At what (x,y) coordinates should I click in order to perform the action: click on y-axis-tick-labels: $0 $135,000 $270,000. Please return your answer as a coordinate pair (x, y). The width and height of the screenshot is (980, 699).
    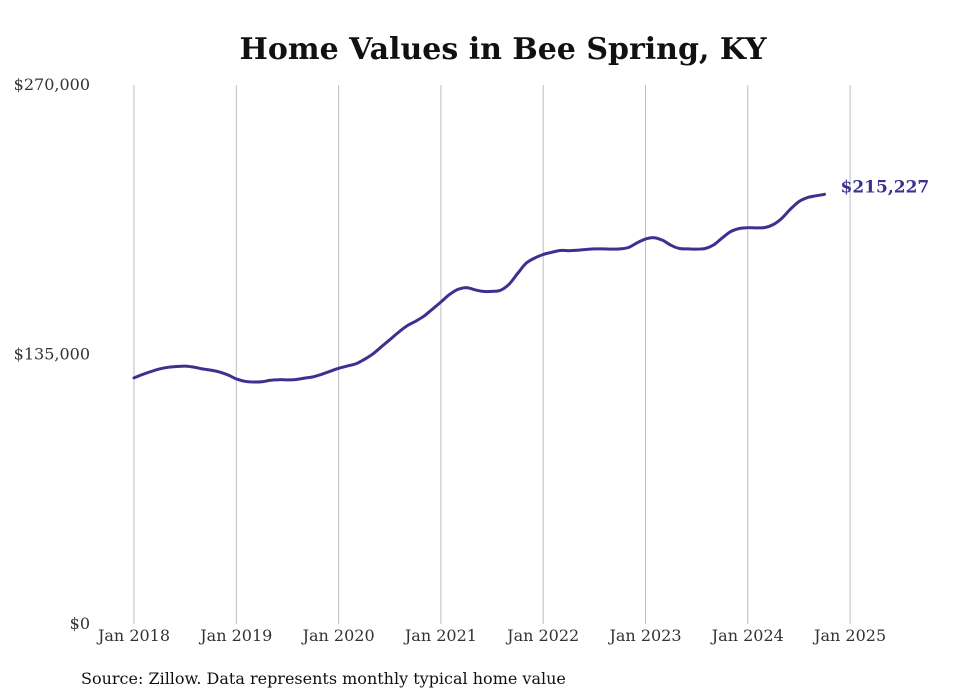
    Looking at the image, I should click on (52, 354).